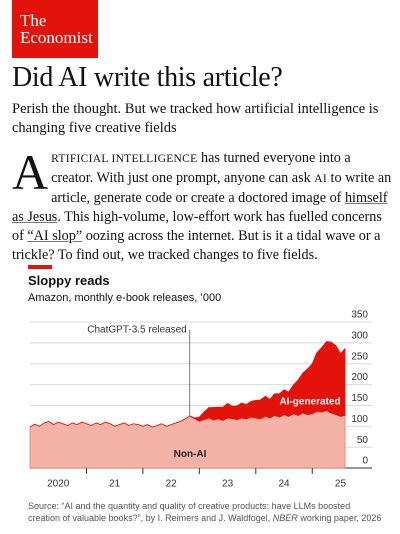 The height and width of the screenshot is (534, 400). Describe the element at coordinates (137, 330) in the screenshot. I see `annotation: ChatGPT-3.5 released` at that location.